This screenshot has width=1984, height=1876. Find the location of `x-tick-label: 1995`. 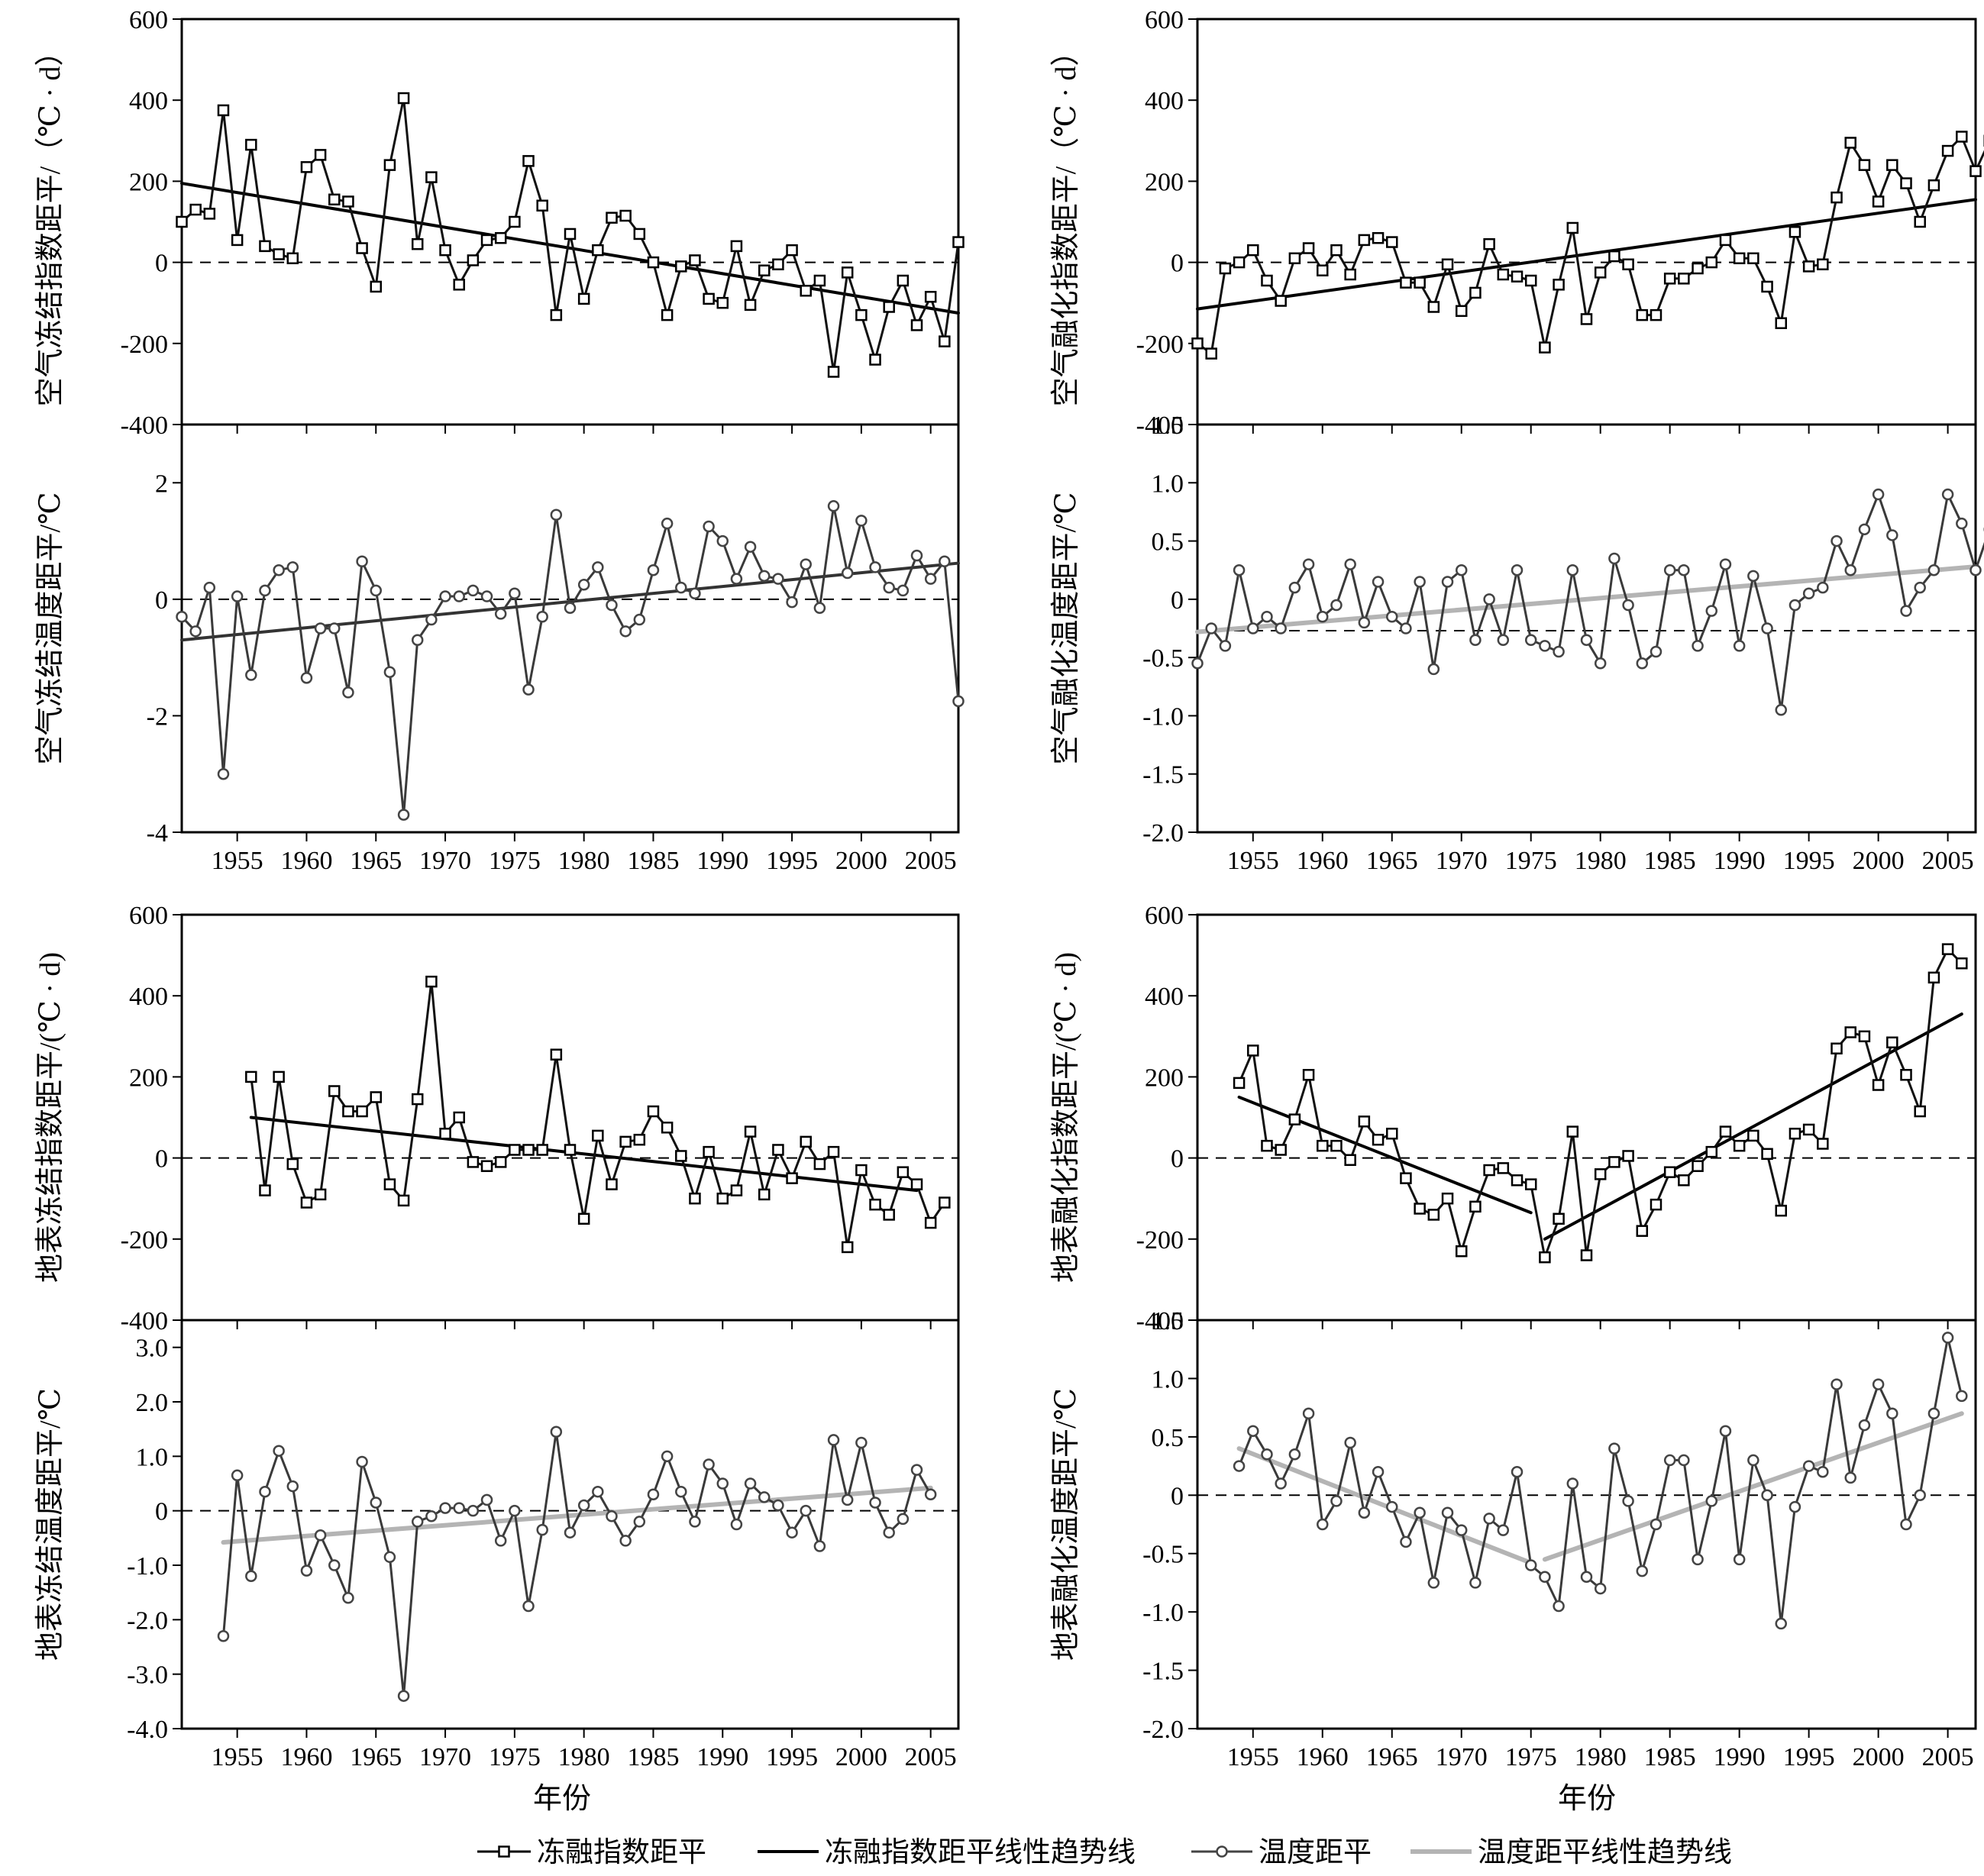

x-tick-label: 1995 is located at coordinates (1809, 1757).